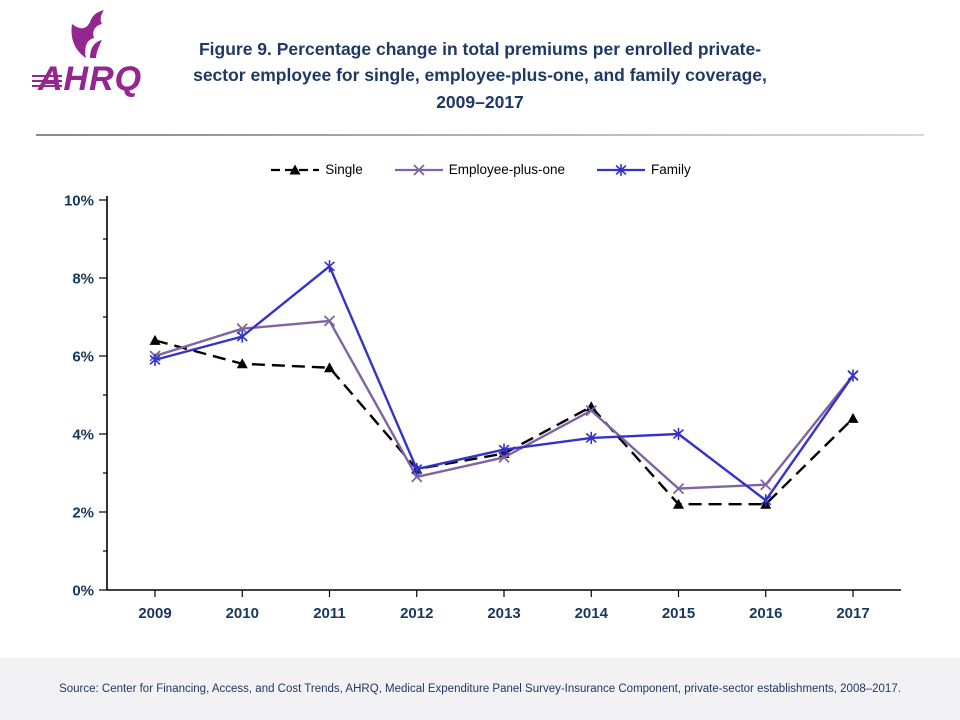  What do you see at coordinates (47, 80) in the screenshot?
I see `logo-speed-lines` at bounding box center [47, 80].